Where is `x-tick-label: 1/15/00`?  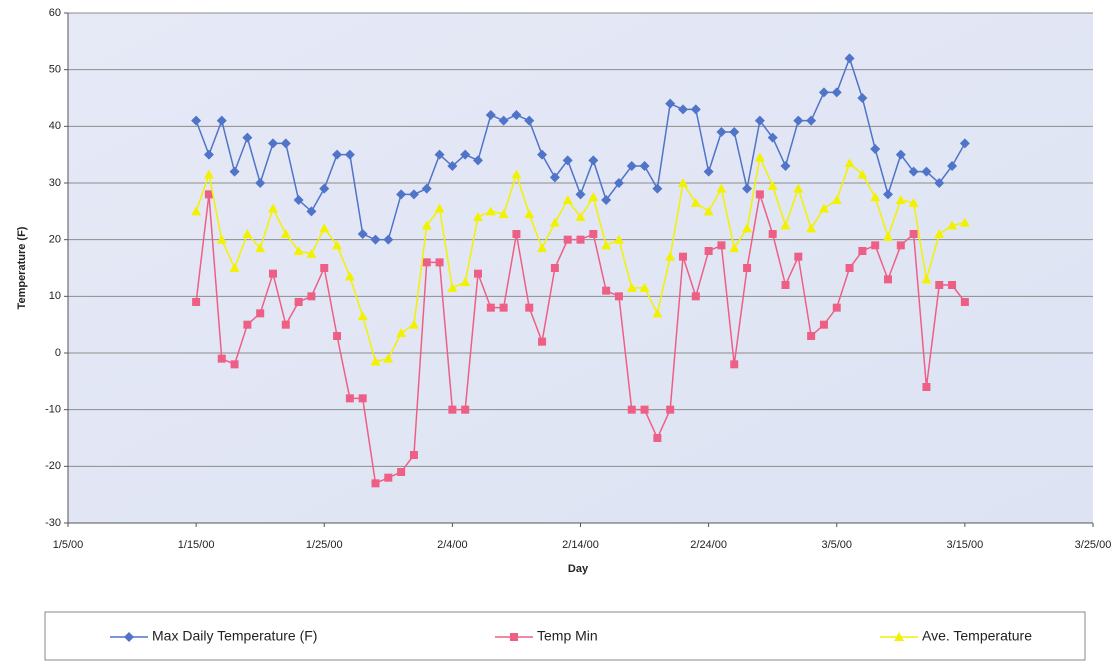
x-tick-label: 1/15/00 is located at coordinates (196, 545).